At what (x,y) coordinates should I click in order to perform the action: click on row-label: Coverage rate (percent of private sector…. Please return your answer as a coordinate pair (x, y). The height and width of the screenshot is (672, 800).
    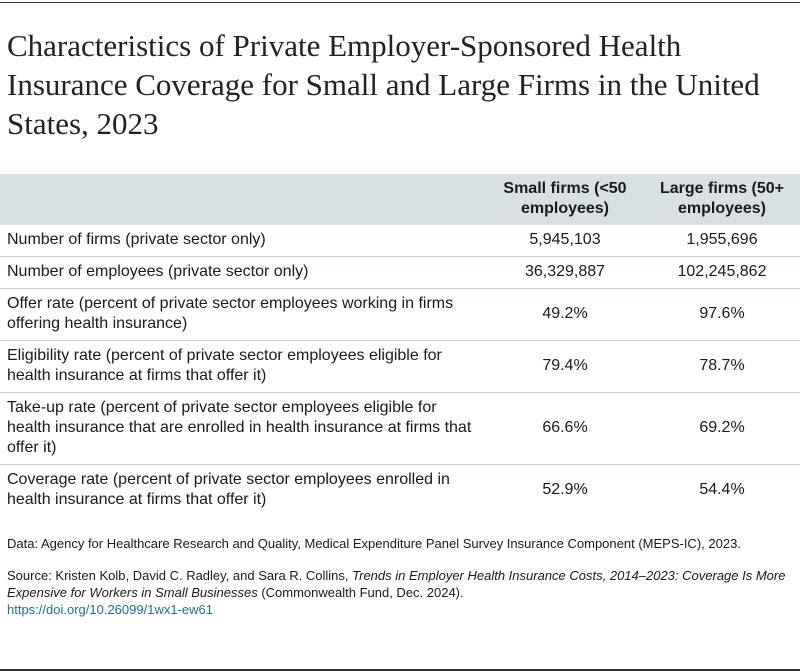
    Looking at the image, I should click on (228, 489).